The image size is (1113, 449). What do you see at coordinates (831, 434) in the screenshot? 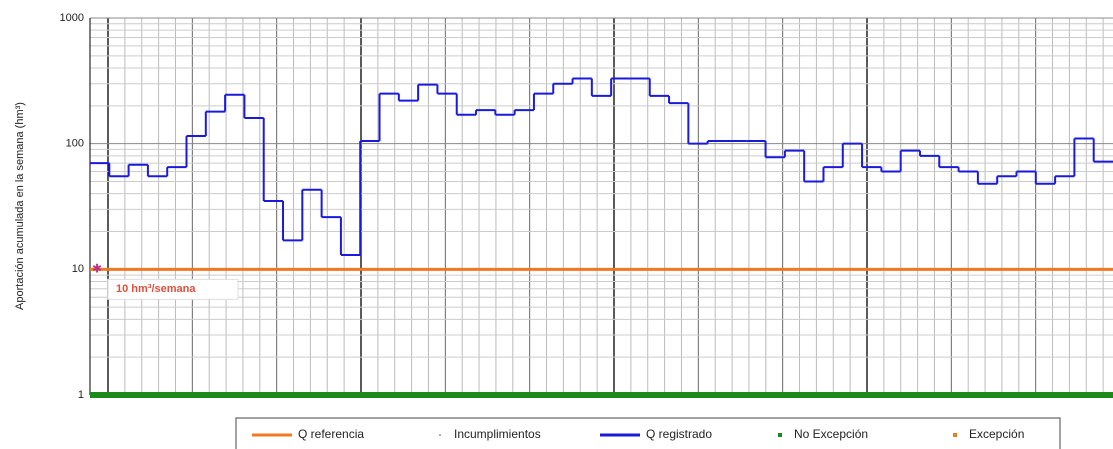
I see `legend-label: No Excepción` at bounding box center [831, 434].